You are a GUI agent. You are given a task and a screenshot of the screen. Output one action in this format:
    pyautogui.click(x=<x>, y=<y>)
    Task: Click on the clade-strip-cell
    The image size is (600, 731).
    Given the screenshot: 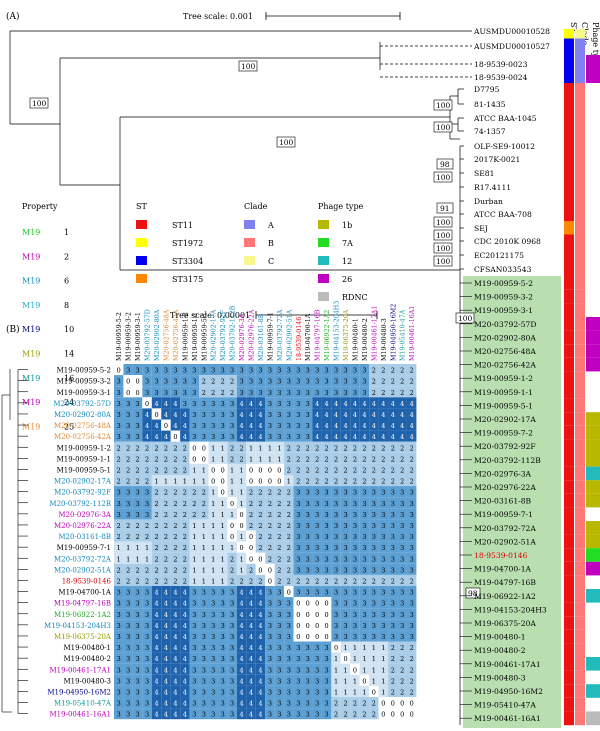 What is the action you would take?
    pyautogui.click(x=580, y=103)
    